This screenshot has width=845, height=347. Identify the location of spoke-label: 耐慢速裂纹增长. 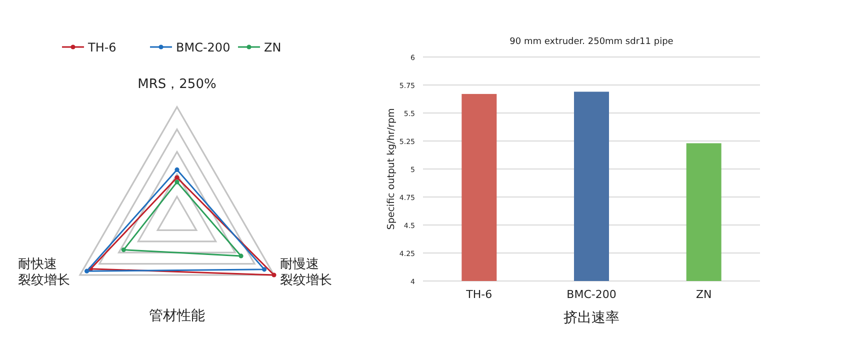
(306, 273).